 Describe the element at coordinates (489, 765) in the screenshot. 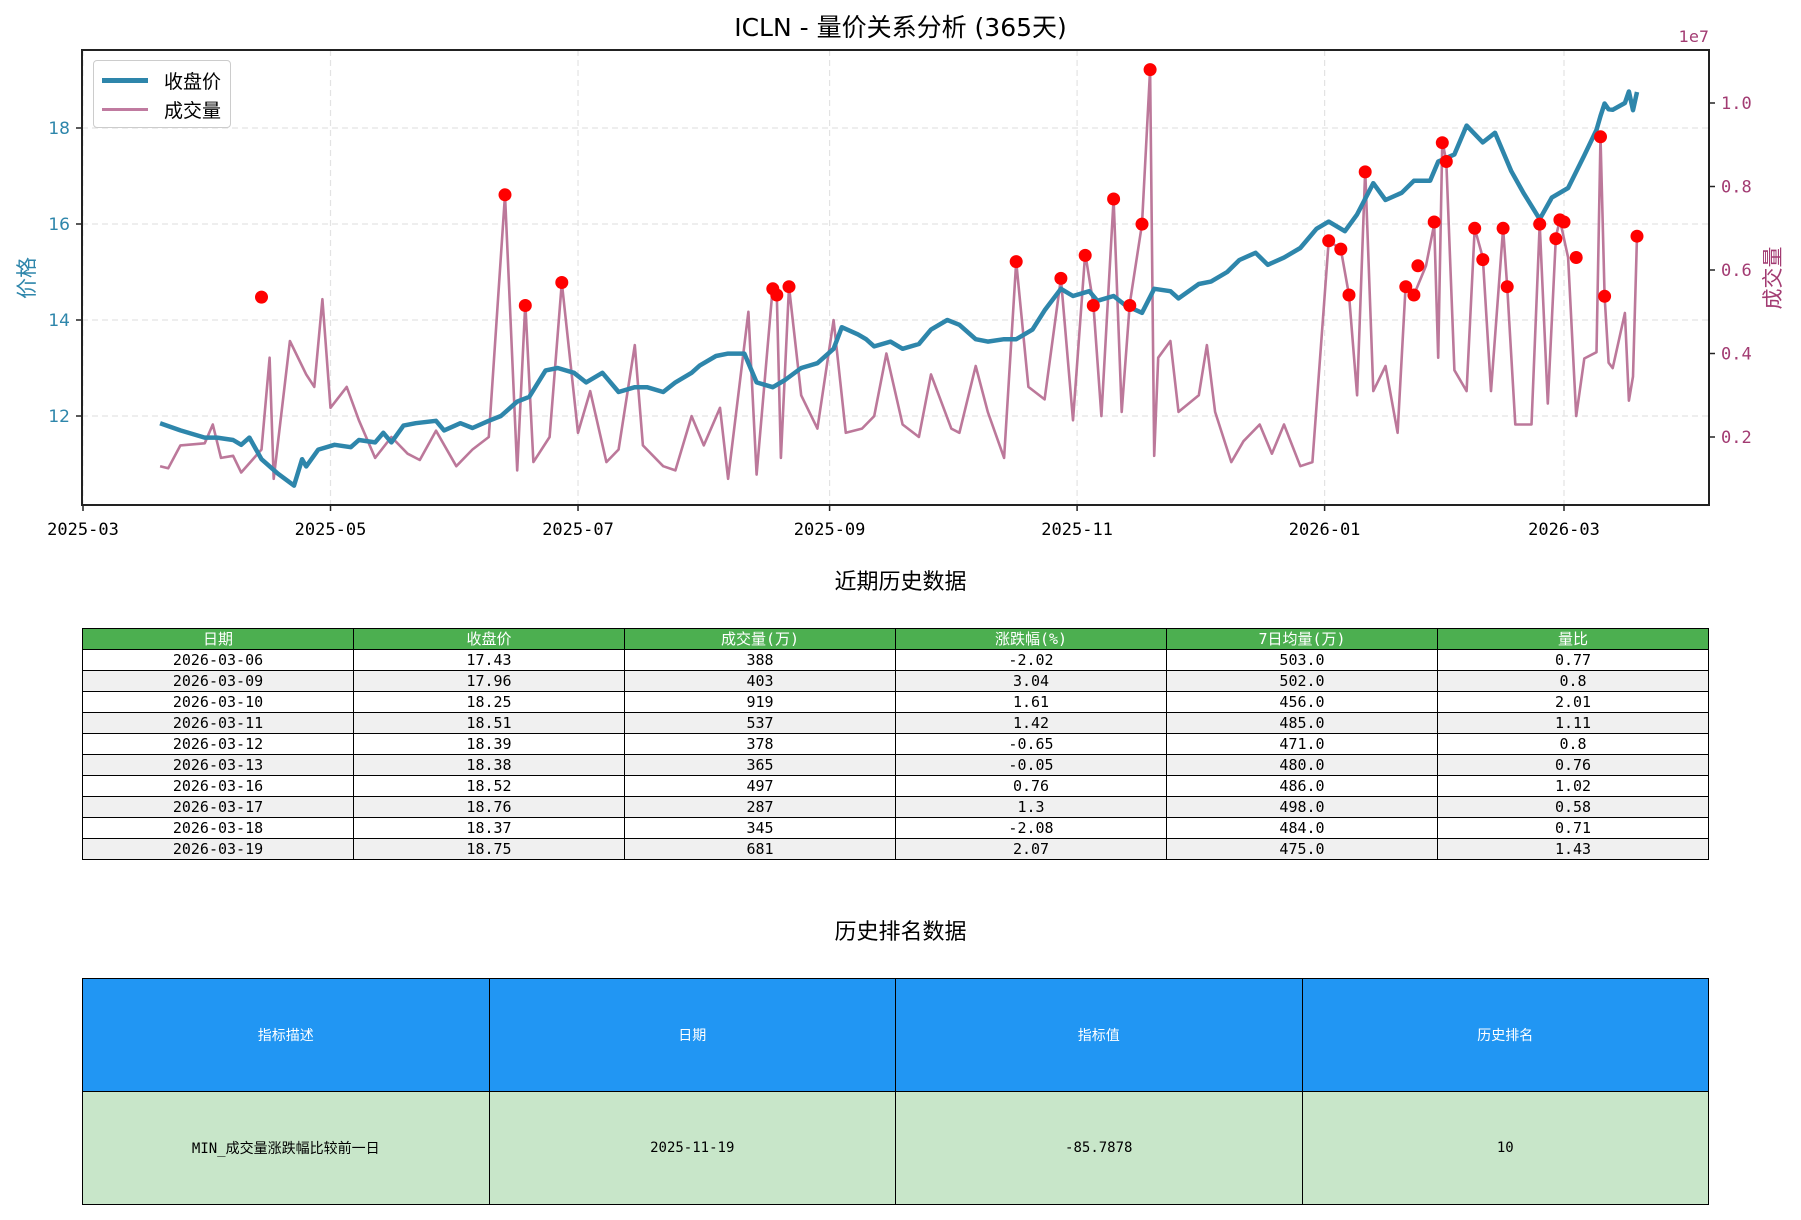

I see `table-cell: 18.38` at that location.